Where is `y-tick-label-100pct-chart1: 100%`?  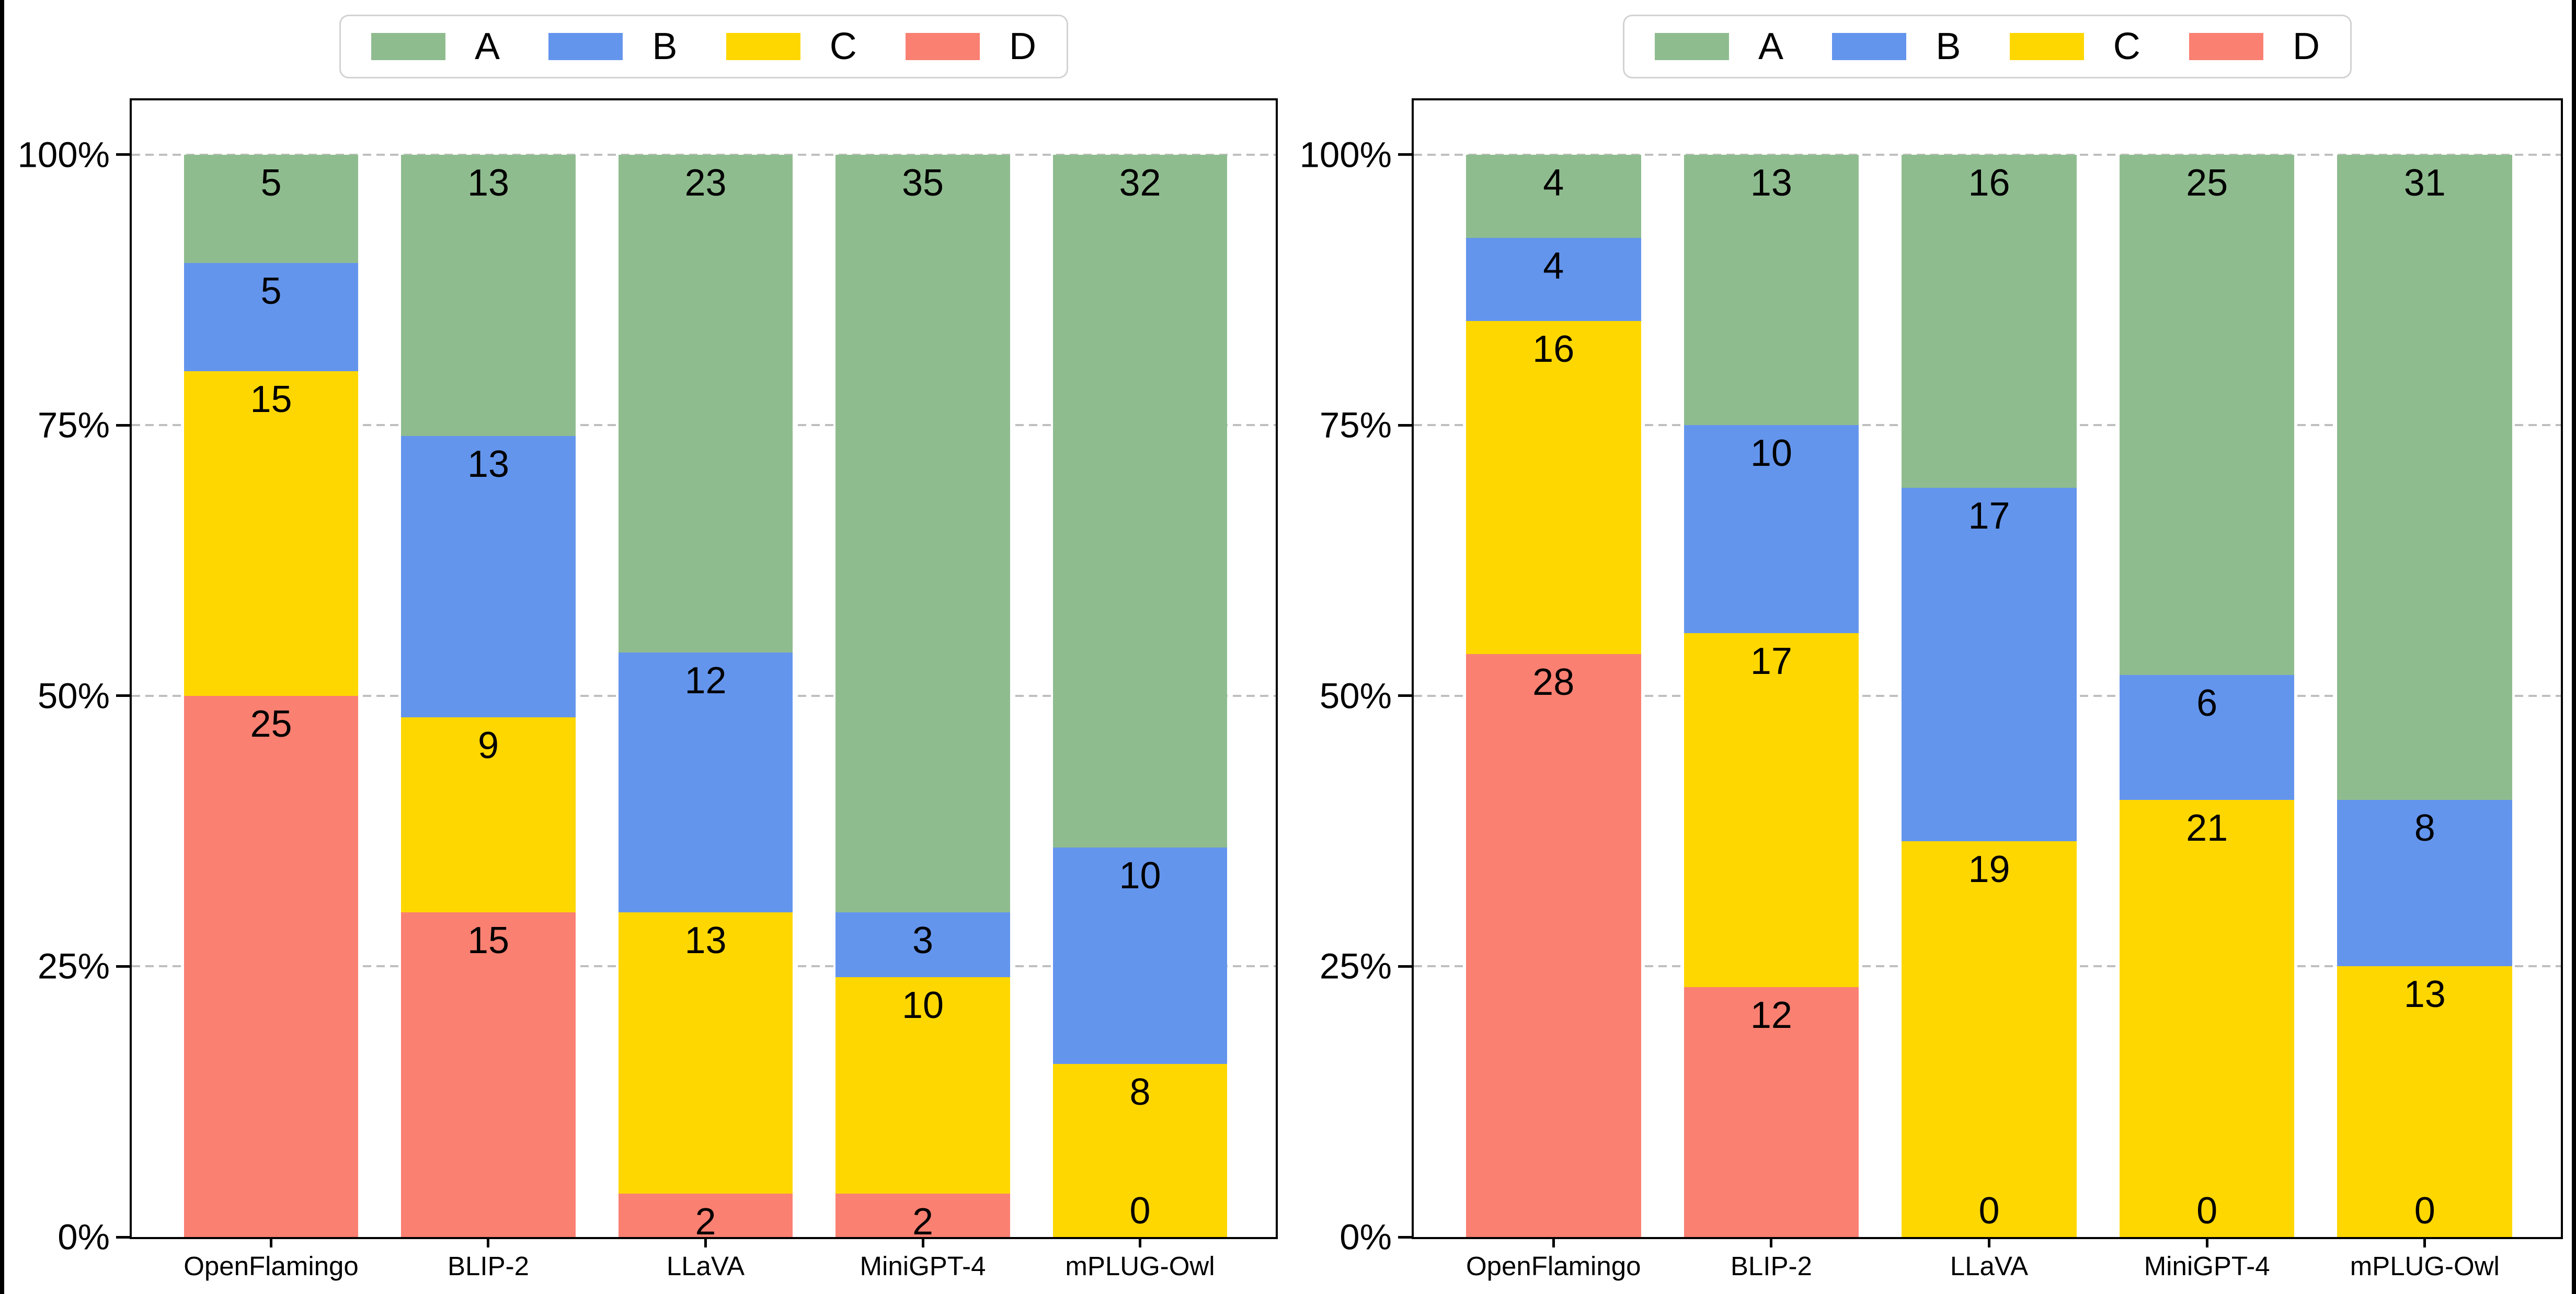
y-tick-label-100pct-chart1: 100% is located at coordinates (1345, 154).